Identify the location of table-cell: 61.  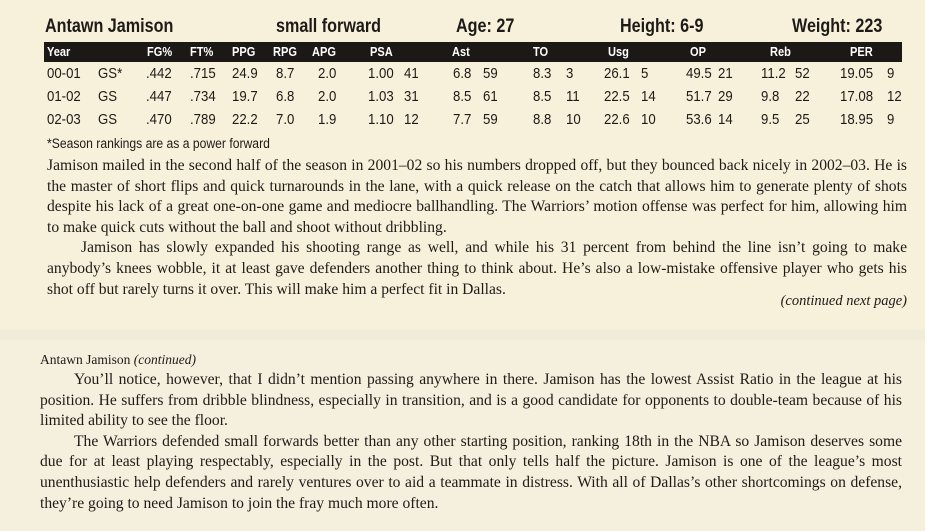
(490, 96).